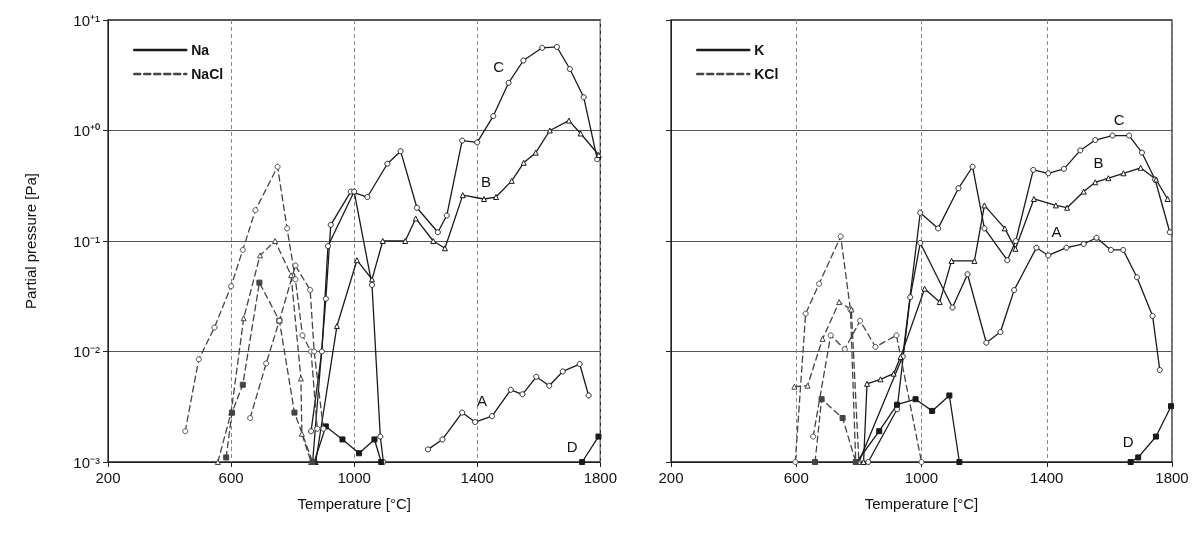  I want to click on y-axis-title: Partial pressure [Pa], so click(30, 241).